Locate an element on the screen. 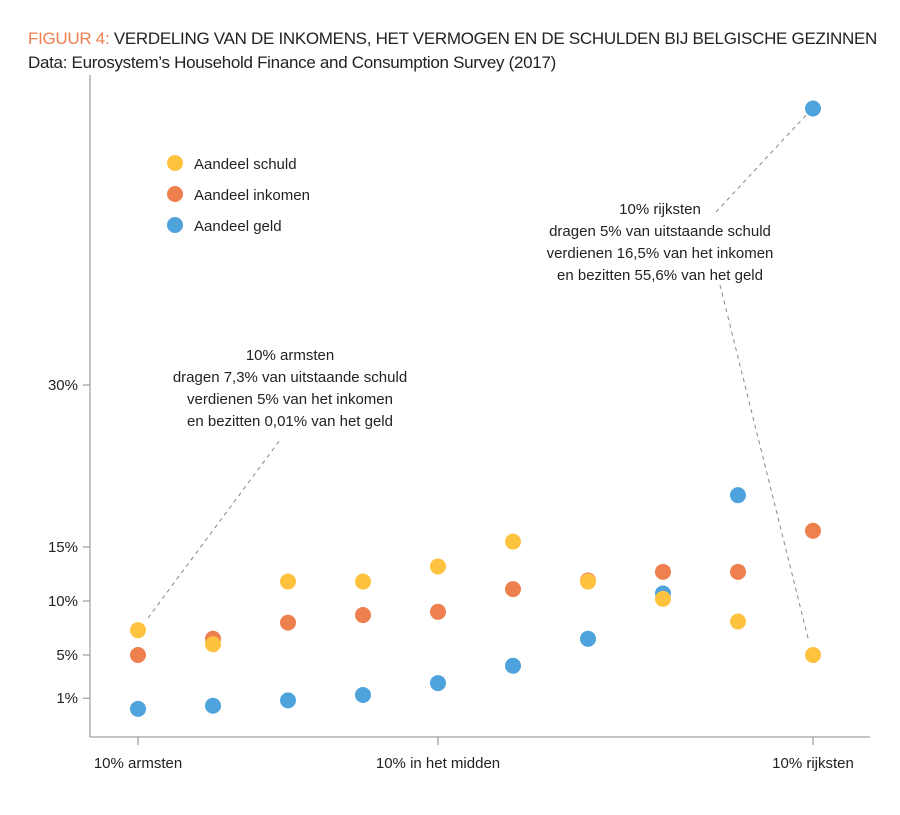 This screenshot has width=900, height=815. annotation-text: en bezitten 55,6% van het geld is located at coordinates (660, 275).